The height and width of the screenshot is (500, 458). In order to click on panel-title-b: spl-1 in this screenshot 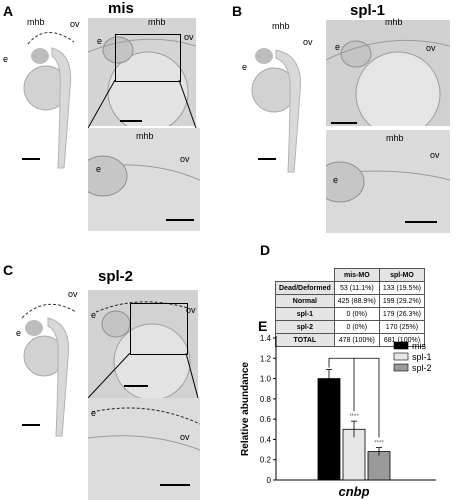, I will do `click(368, 10)`.